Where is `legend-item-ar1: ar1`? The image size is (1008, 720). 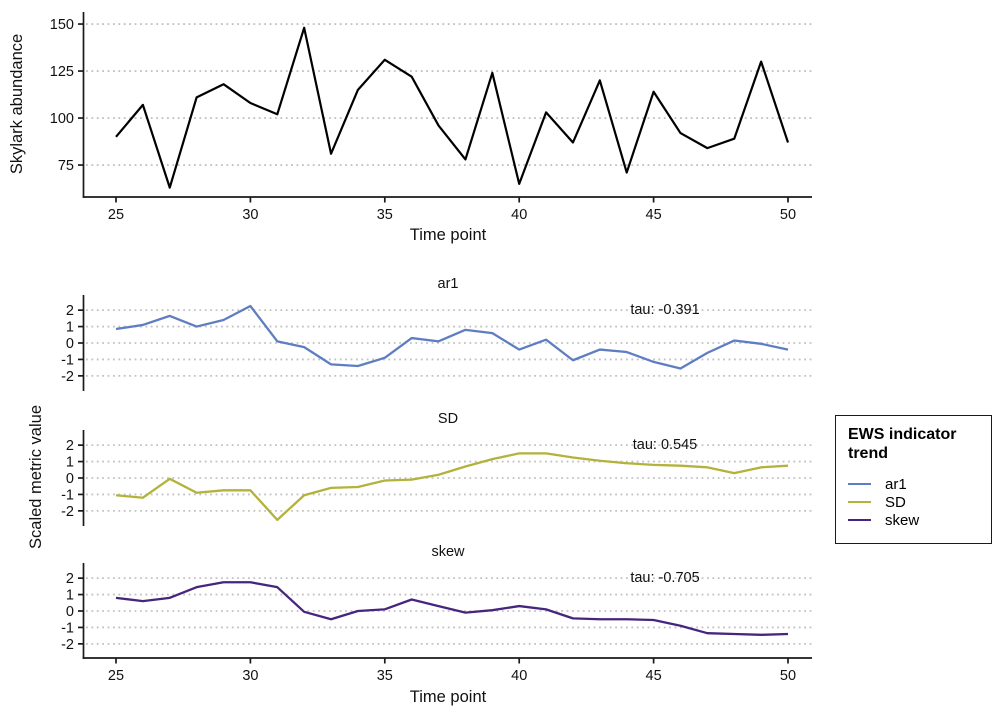 legend-item-ar1: ar1 is located at coordinates (914, 484).